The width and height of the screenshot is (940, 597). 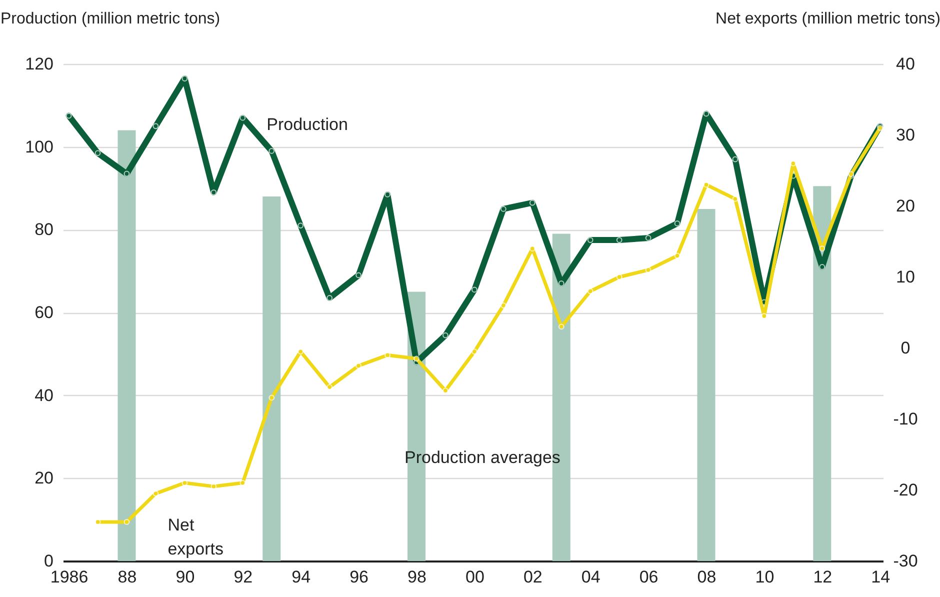 What do you see at coordinates (196, 537) in the screenshot?
I see `series-label: Net exports` at bounding box center [196, 537].